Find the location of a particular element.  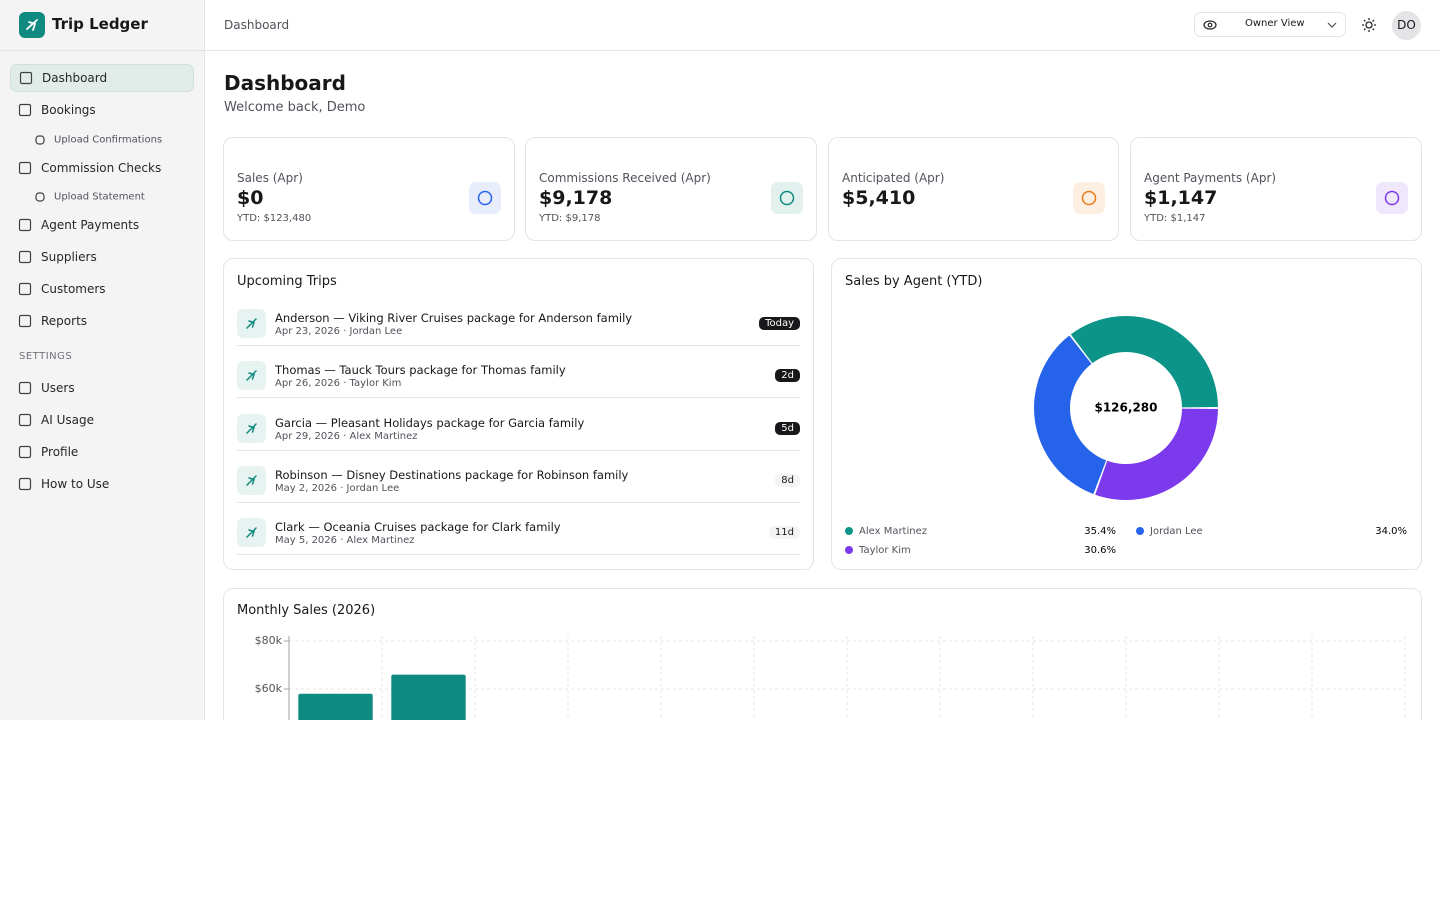

nav-item: Upload Confirmations is located at coordinates (102, 140).